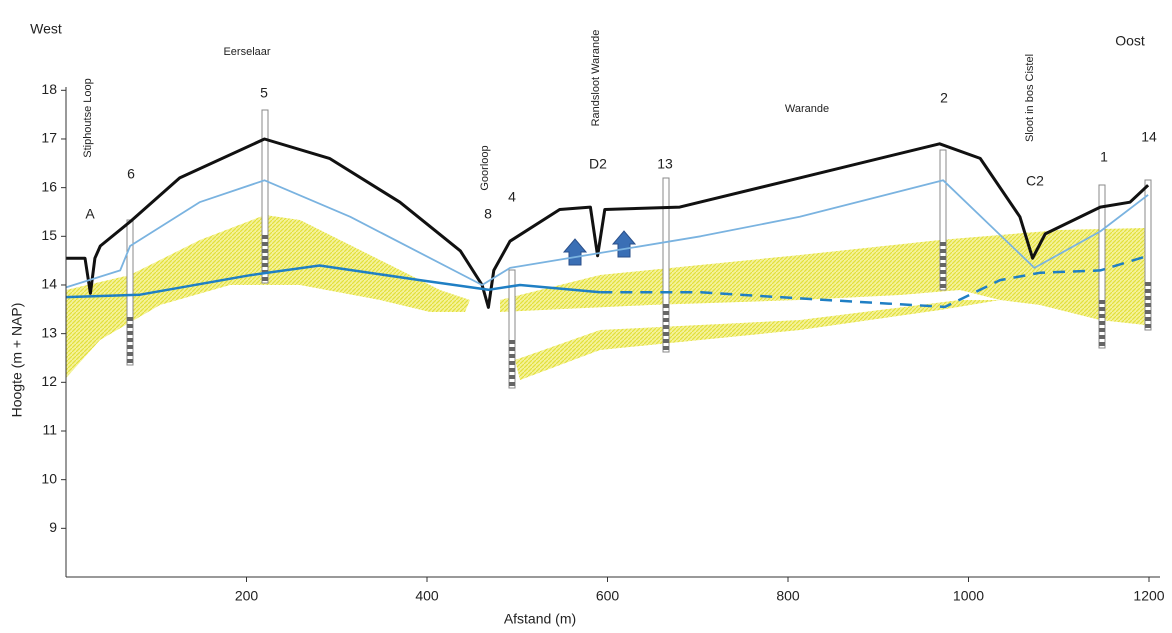  I want to click on y-tick-label: 15, so click(49, 235).